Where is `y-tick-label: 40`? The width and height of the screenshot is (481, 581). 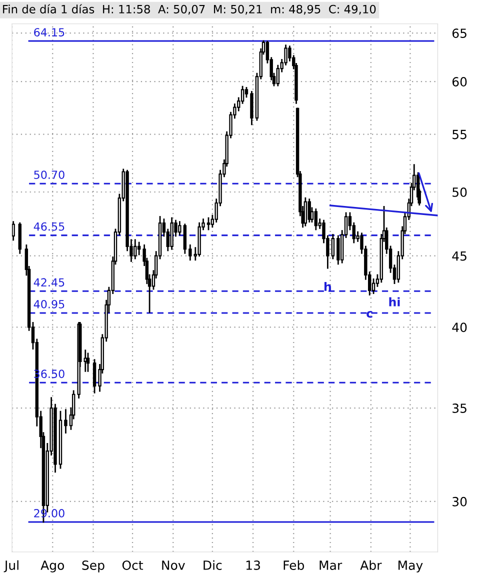 y-tick-label: 40 is located at coordinates (459, 327).